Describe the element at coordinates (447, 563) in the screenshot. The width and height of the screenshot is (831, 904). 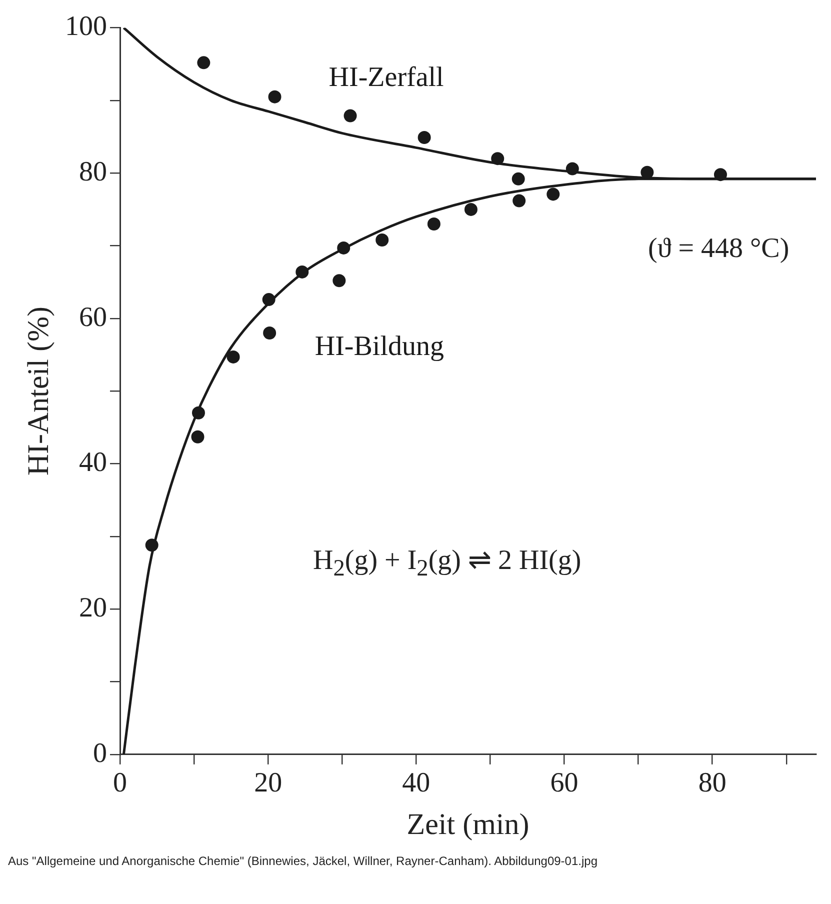
I see `annotation: H$_{2}$(g) + I$_{2}$(g) ⇌ 2 HI(g)` at that location.